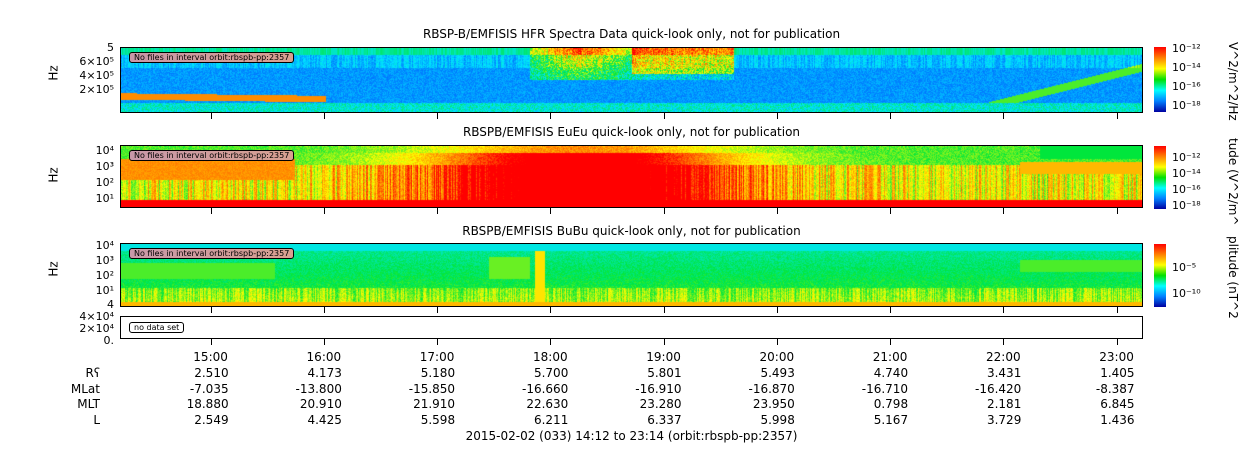 The width and height of the screenshot is (1250, 449). I want to click on ephemeris-label: MLT, so click(88, 404).